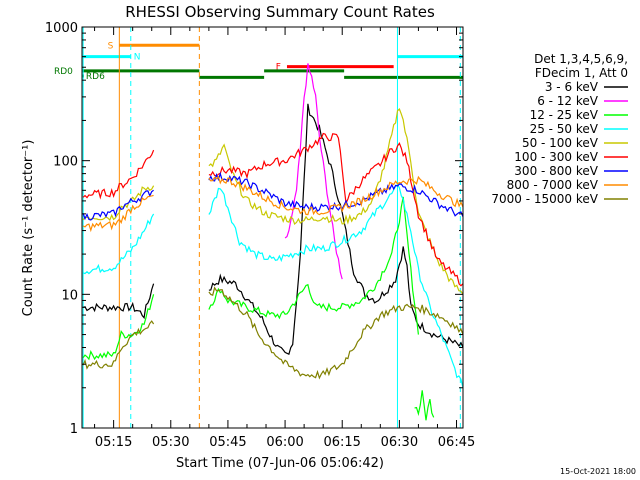 Image resolution: width=640 pixels, height=480 pixels. I want to click on x-axis-label: Start Time (07-Jun-06 05:06:42), so click(280, 463).